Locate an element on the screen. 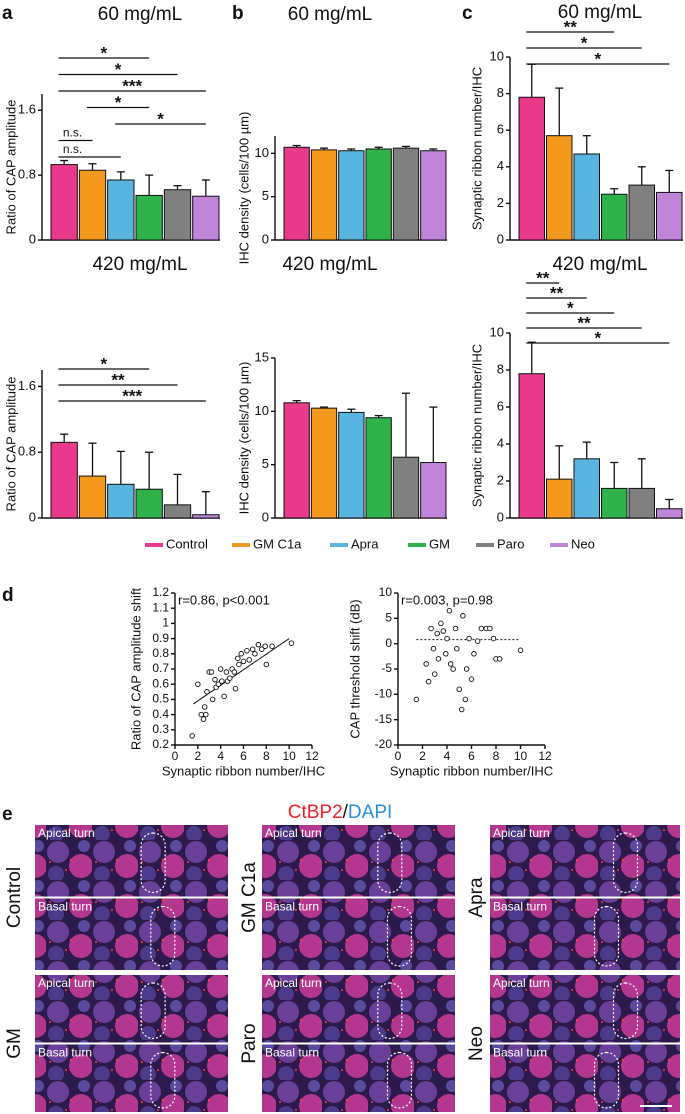  x-tick-label: 2 is located at coordinates (197, 756).